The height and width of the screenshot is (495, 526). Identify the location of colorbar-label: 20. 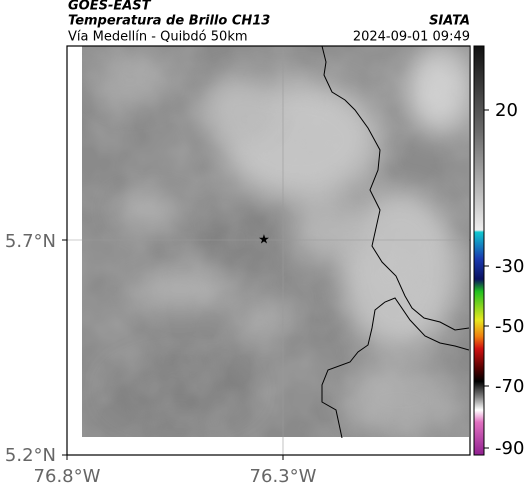
(506, 110).